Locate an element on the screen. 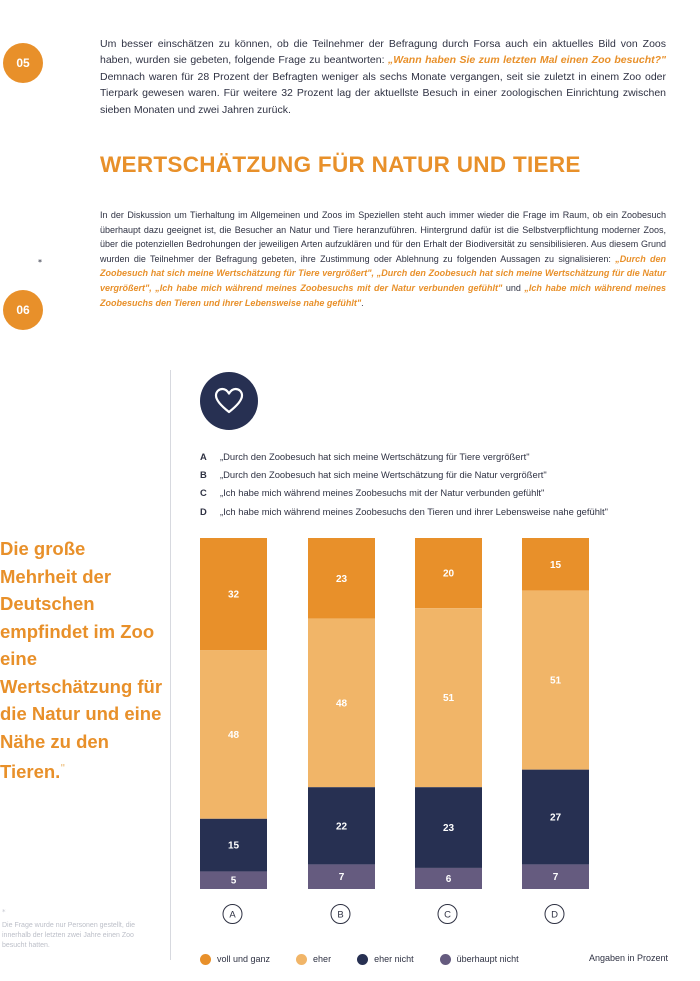 Image resolution: width=700 pixels, height=981 pixels. data-label-d-eher: 51 is located at coordinates (556, 681).